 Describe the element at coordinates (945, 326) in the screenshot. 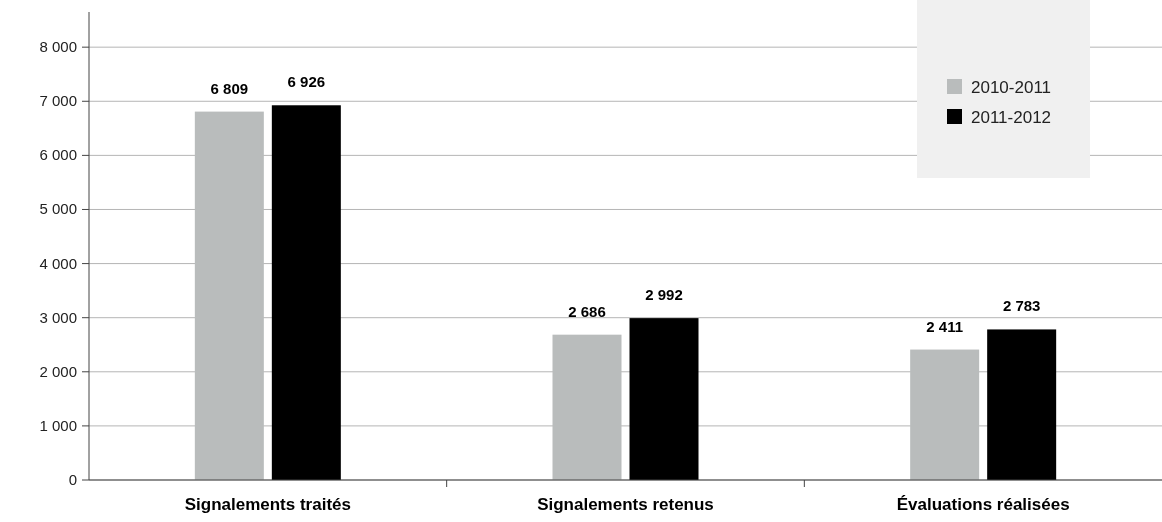

I see `data-label: 2 411` at that location.